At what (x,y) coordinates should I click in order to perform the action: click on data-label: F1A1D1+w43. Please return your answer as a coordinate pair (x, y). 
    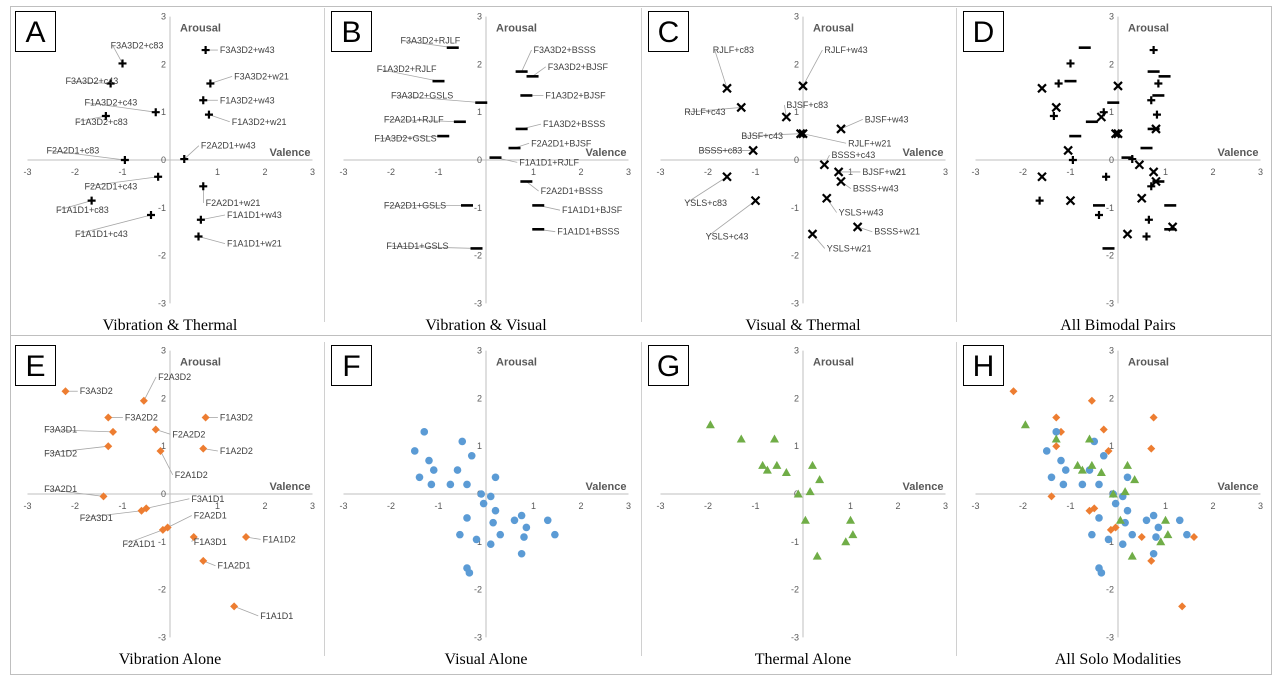
    Looking at the image, I should click on (254, 215).